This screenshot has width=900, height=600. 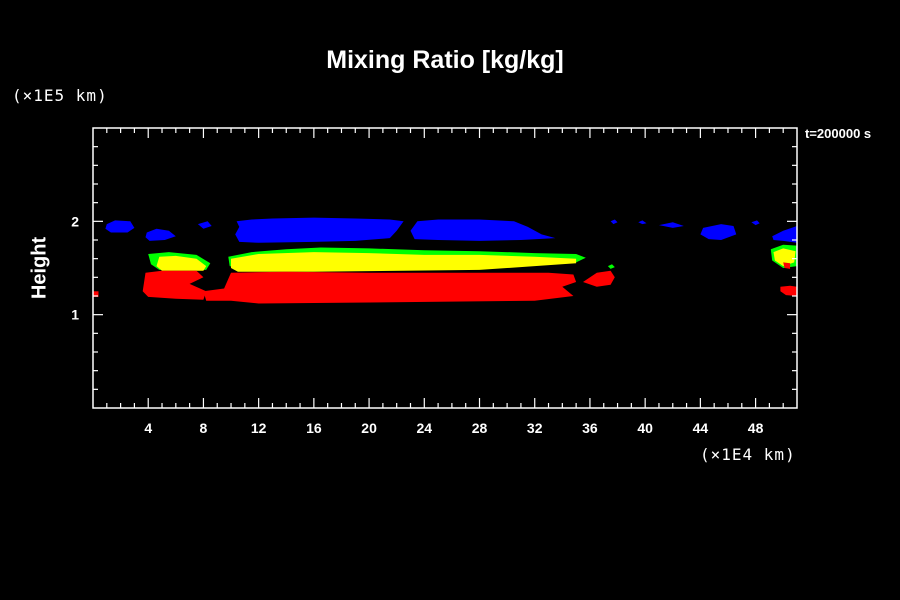 What do you see at coordinates (204, 428) in the screenshot?
I see `x-tick-label: 8` at bounding box center [204, 428].